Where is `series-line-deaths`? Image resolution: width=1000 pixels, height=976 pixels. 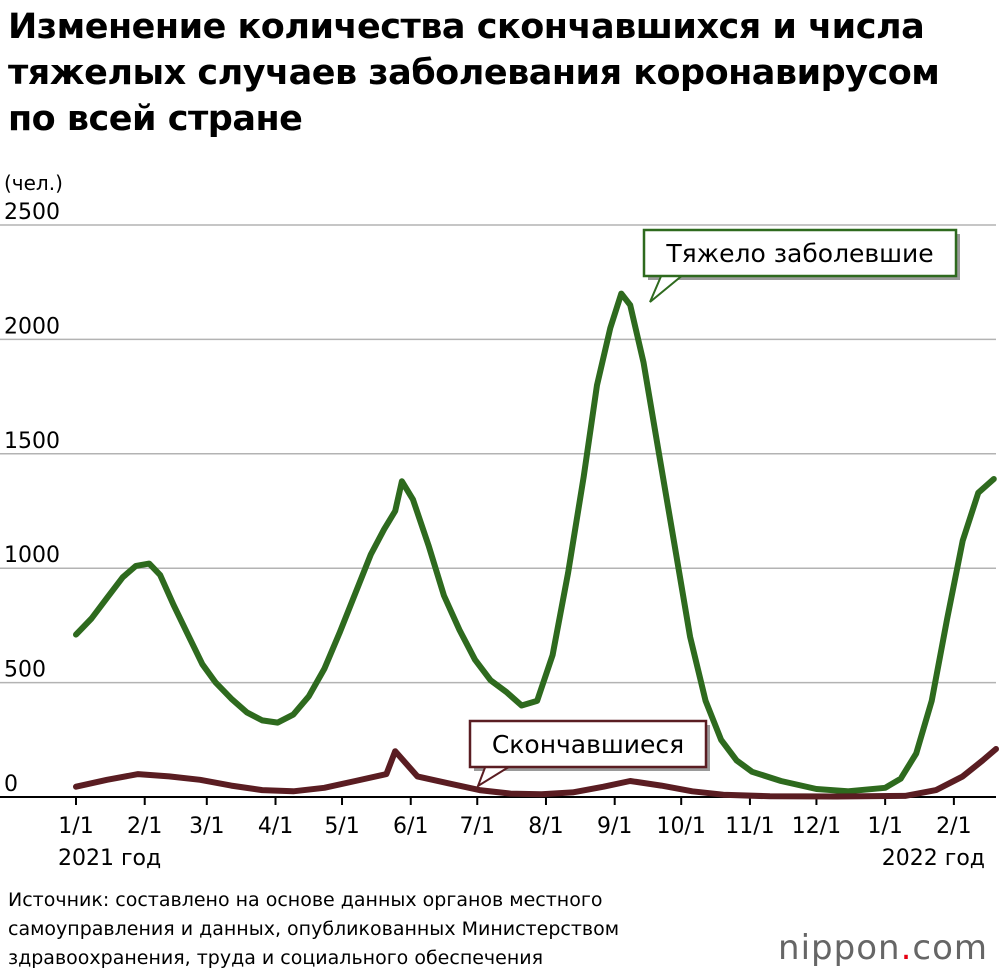
series-line-deaths is located at coordinates (536, 773).